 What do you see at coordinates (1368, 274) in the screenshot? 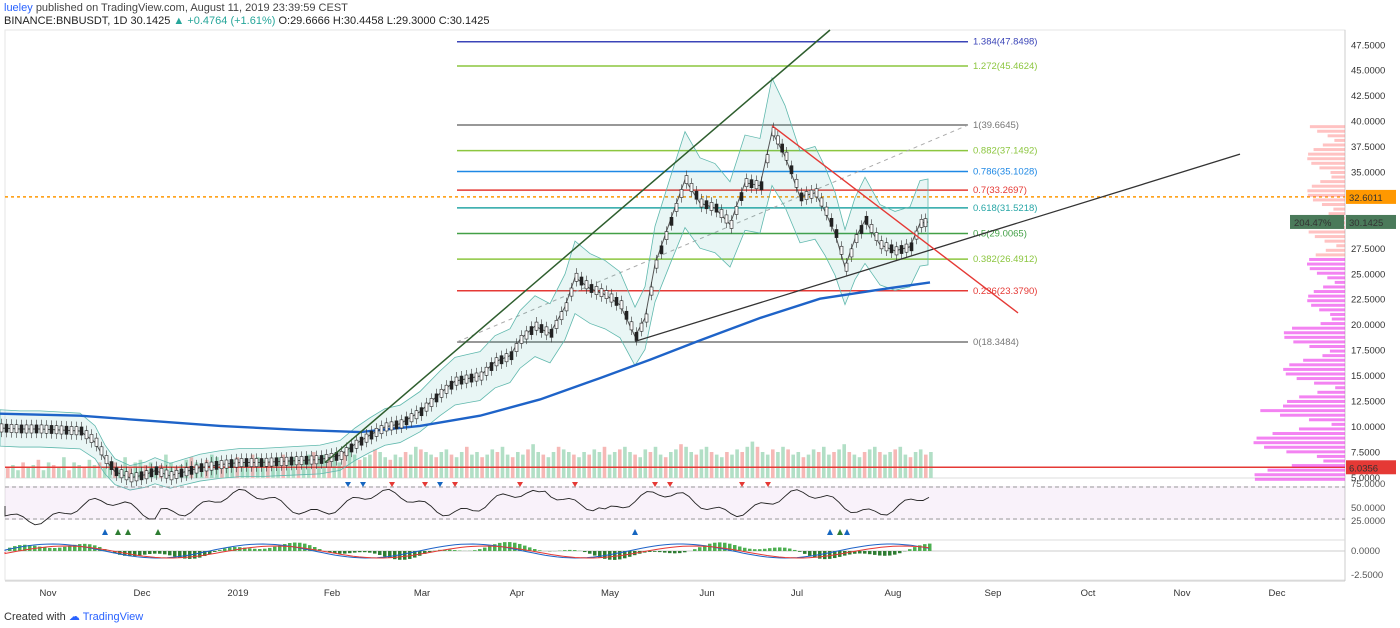
I see `price-tick-label: 25.0000` at bounding box center [1368, 274].